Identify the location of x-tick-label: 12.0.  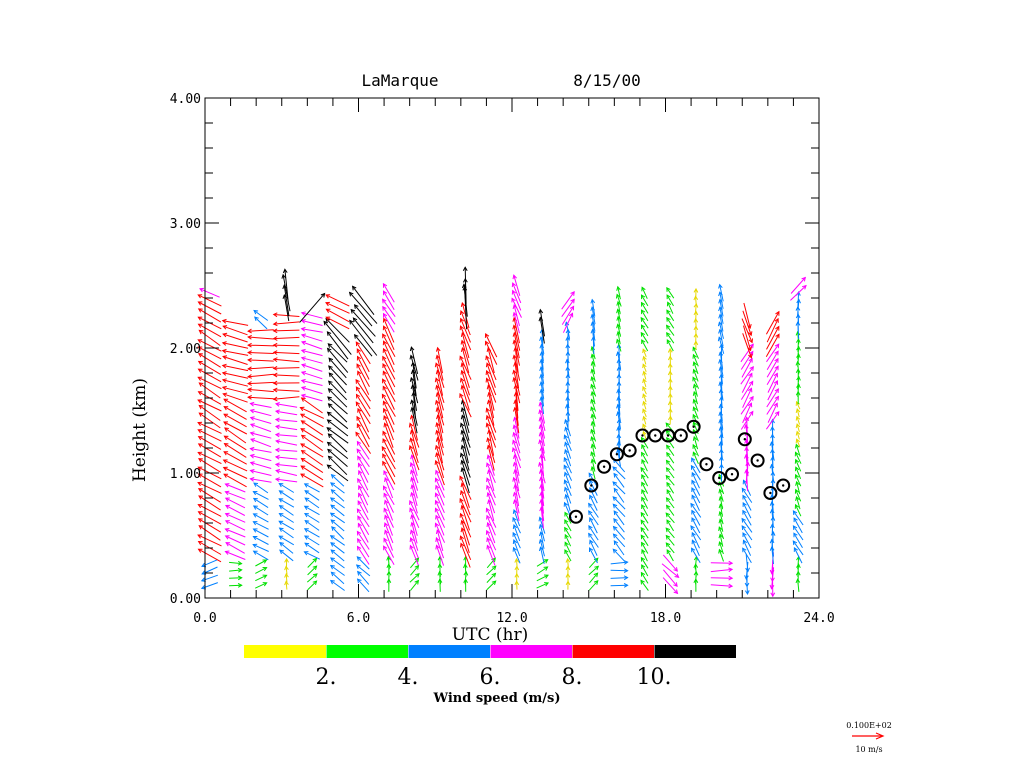
(511, 618).